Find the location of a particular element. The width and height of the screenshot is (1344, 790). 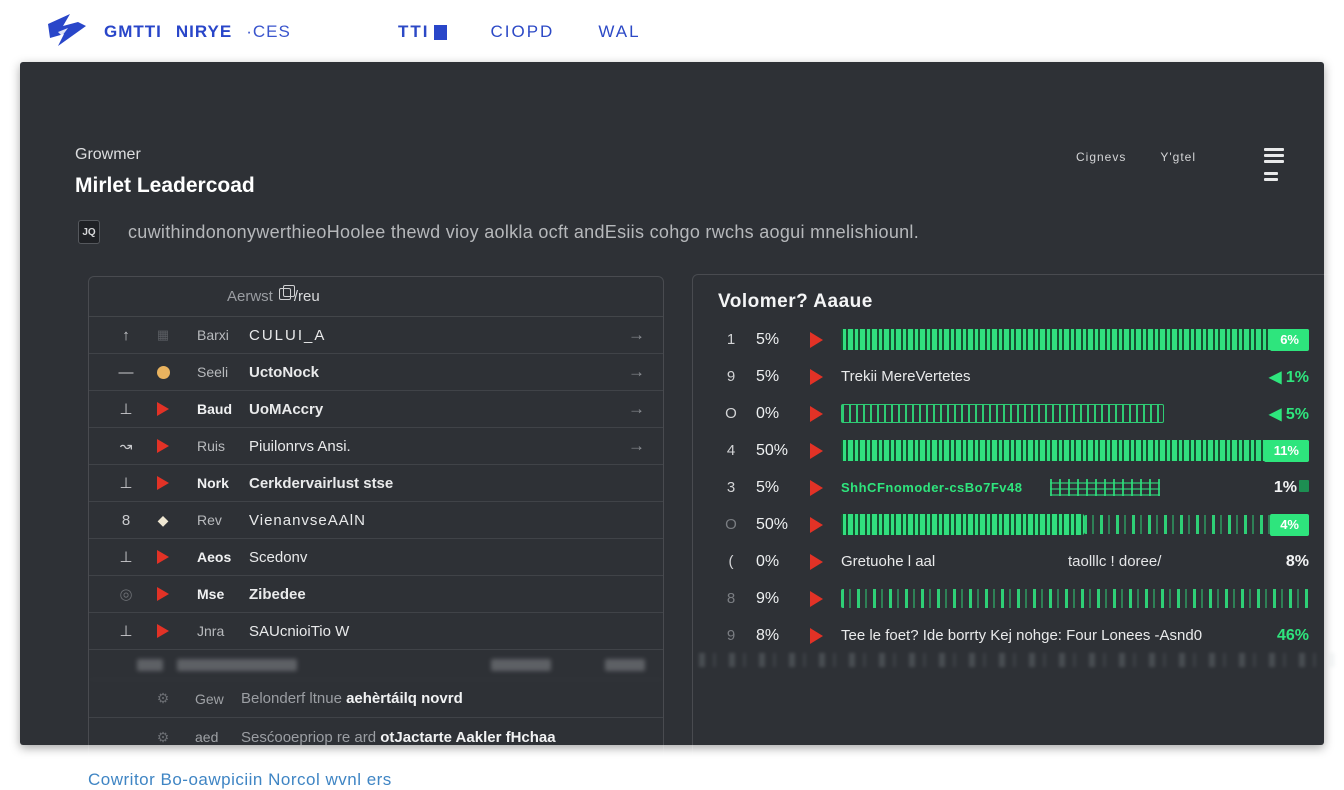

nav-square-icon is located at coordinates (440, 32).